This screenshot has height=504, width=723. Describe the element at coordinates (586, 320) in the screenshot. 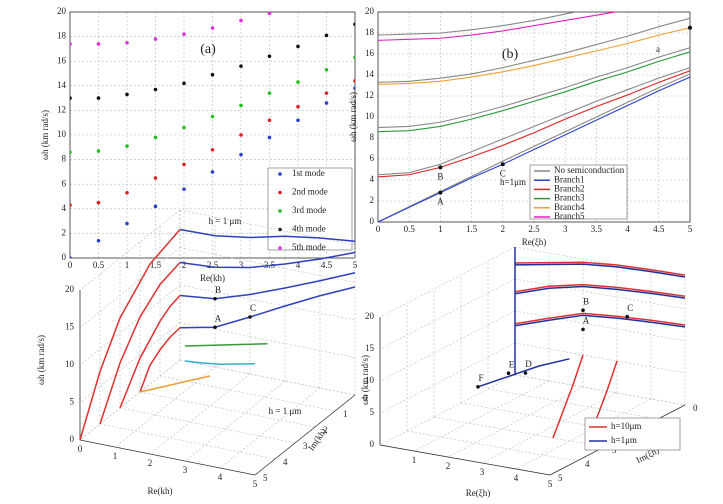

I see `point-label: A` at that location.